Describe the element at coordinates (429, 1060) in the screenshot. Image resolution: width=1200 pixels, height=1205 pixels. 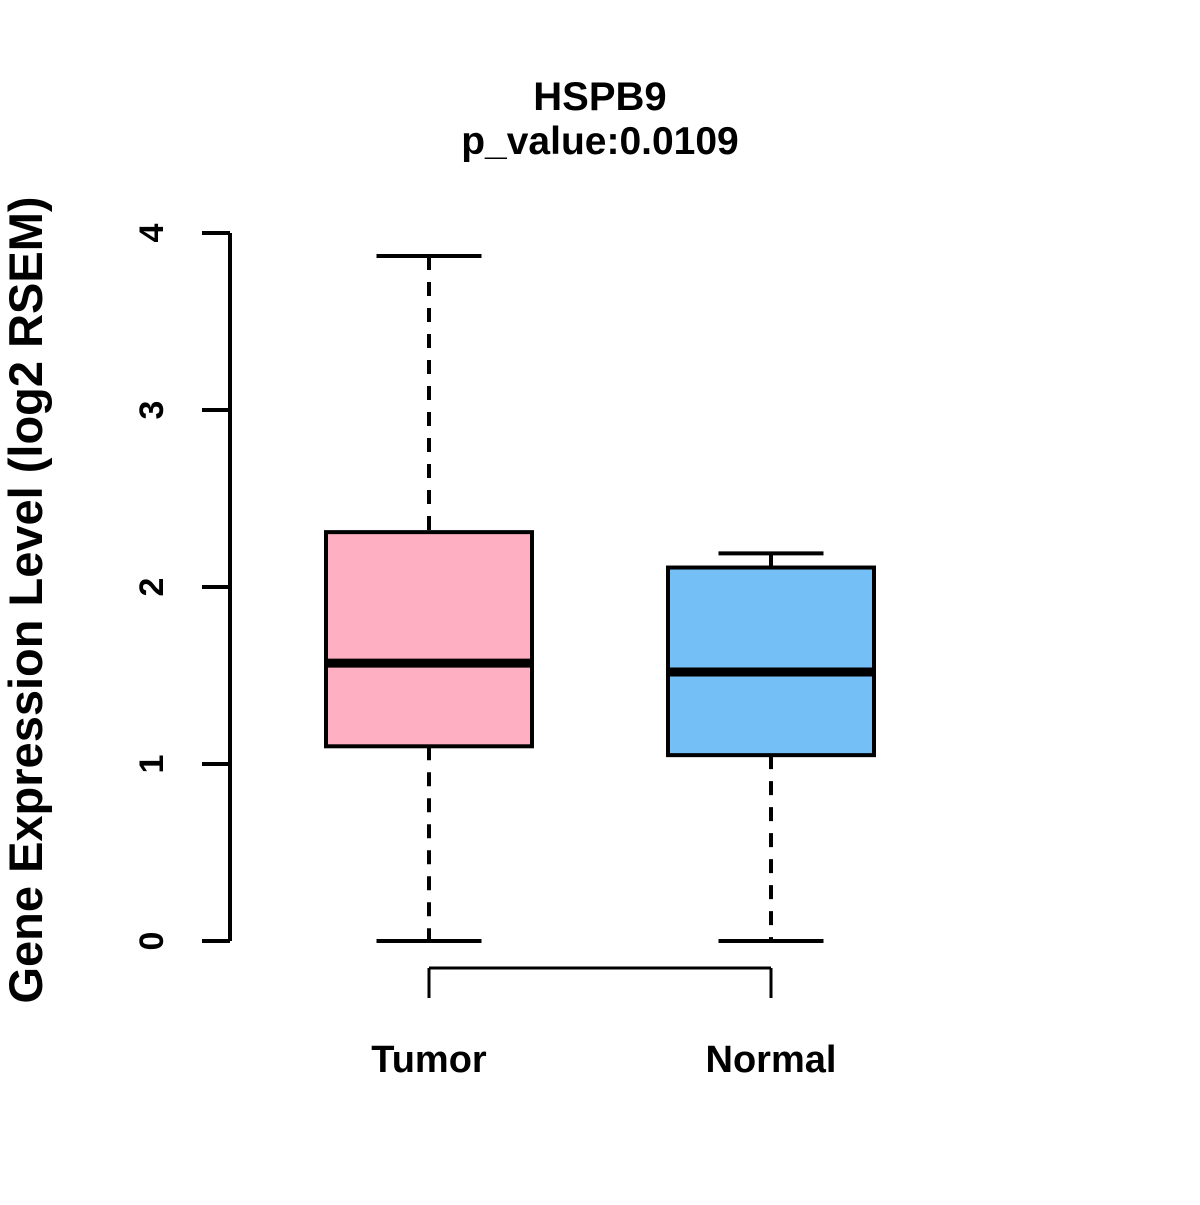
I see `x-label-tumor: Tumor` at that location.